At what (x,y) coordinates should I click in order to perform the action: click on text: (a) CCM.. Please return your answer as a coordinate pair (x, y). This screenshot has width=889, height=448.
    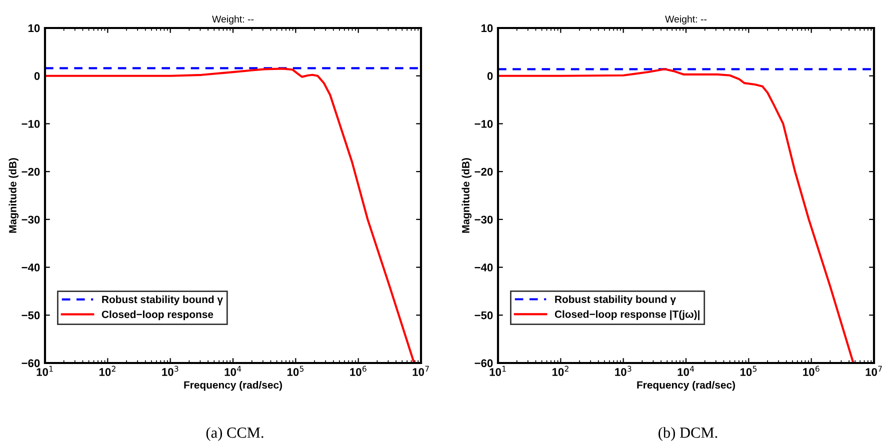
    Looking at the image, I should click on (235, 434).